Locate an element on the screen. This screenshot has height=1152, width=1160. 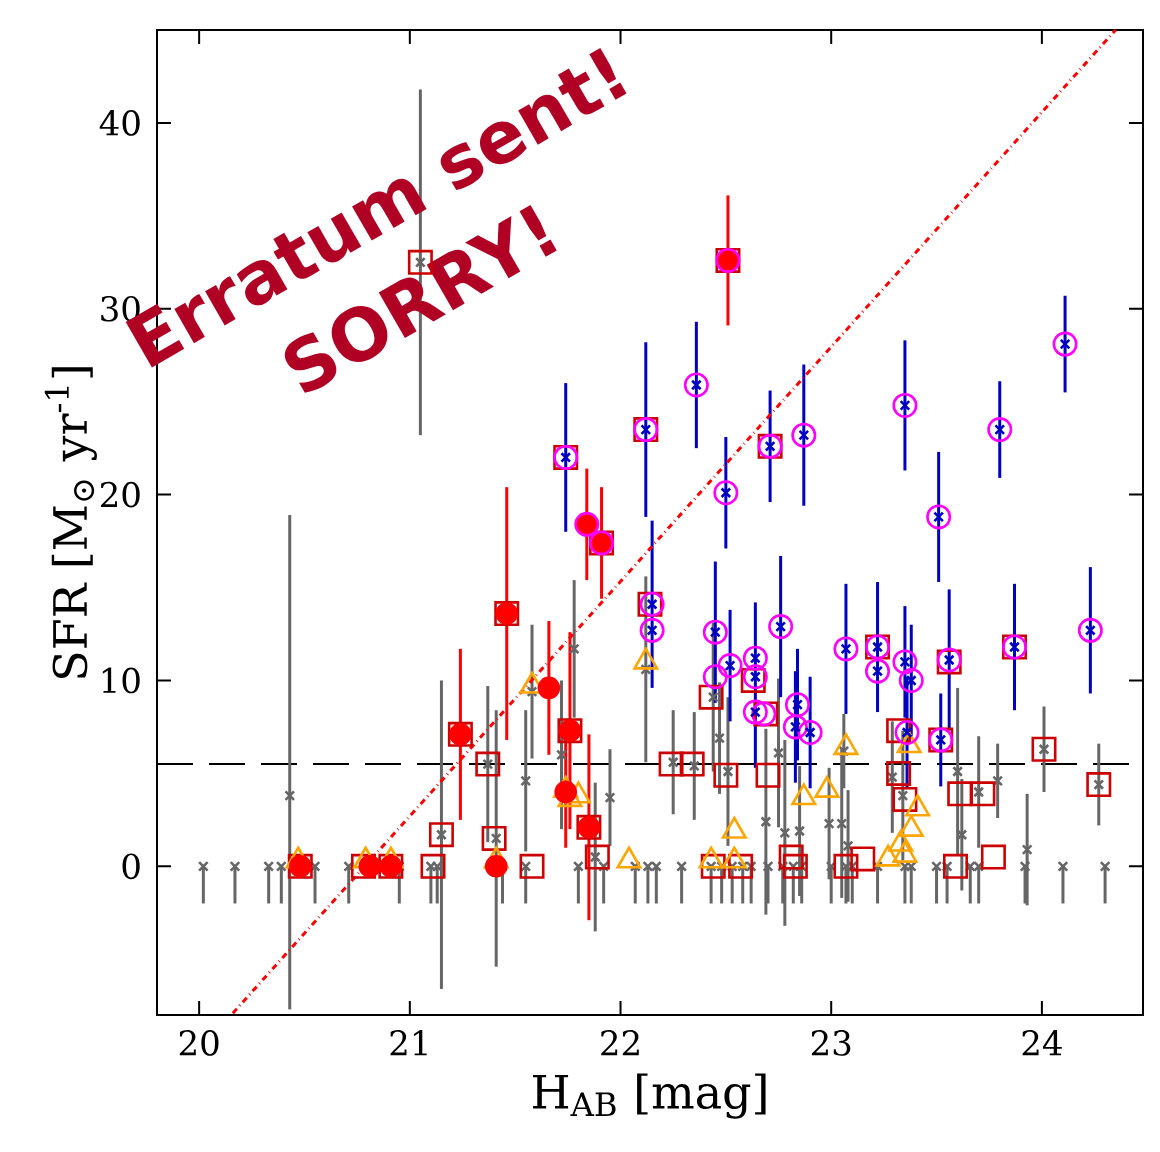
x-tick-label: 21 is located at coordinates (408, 1043).